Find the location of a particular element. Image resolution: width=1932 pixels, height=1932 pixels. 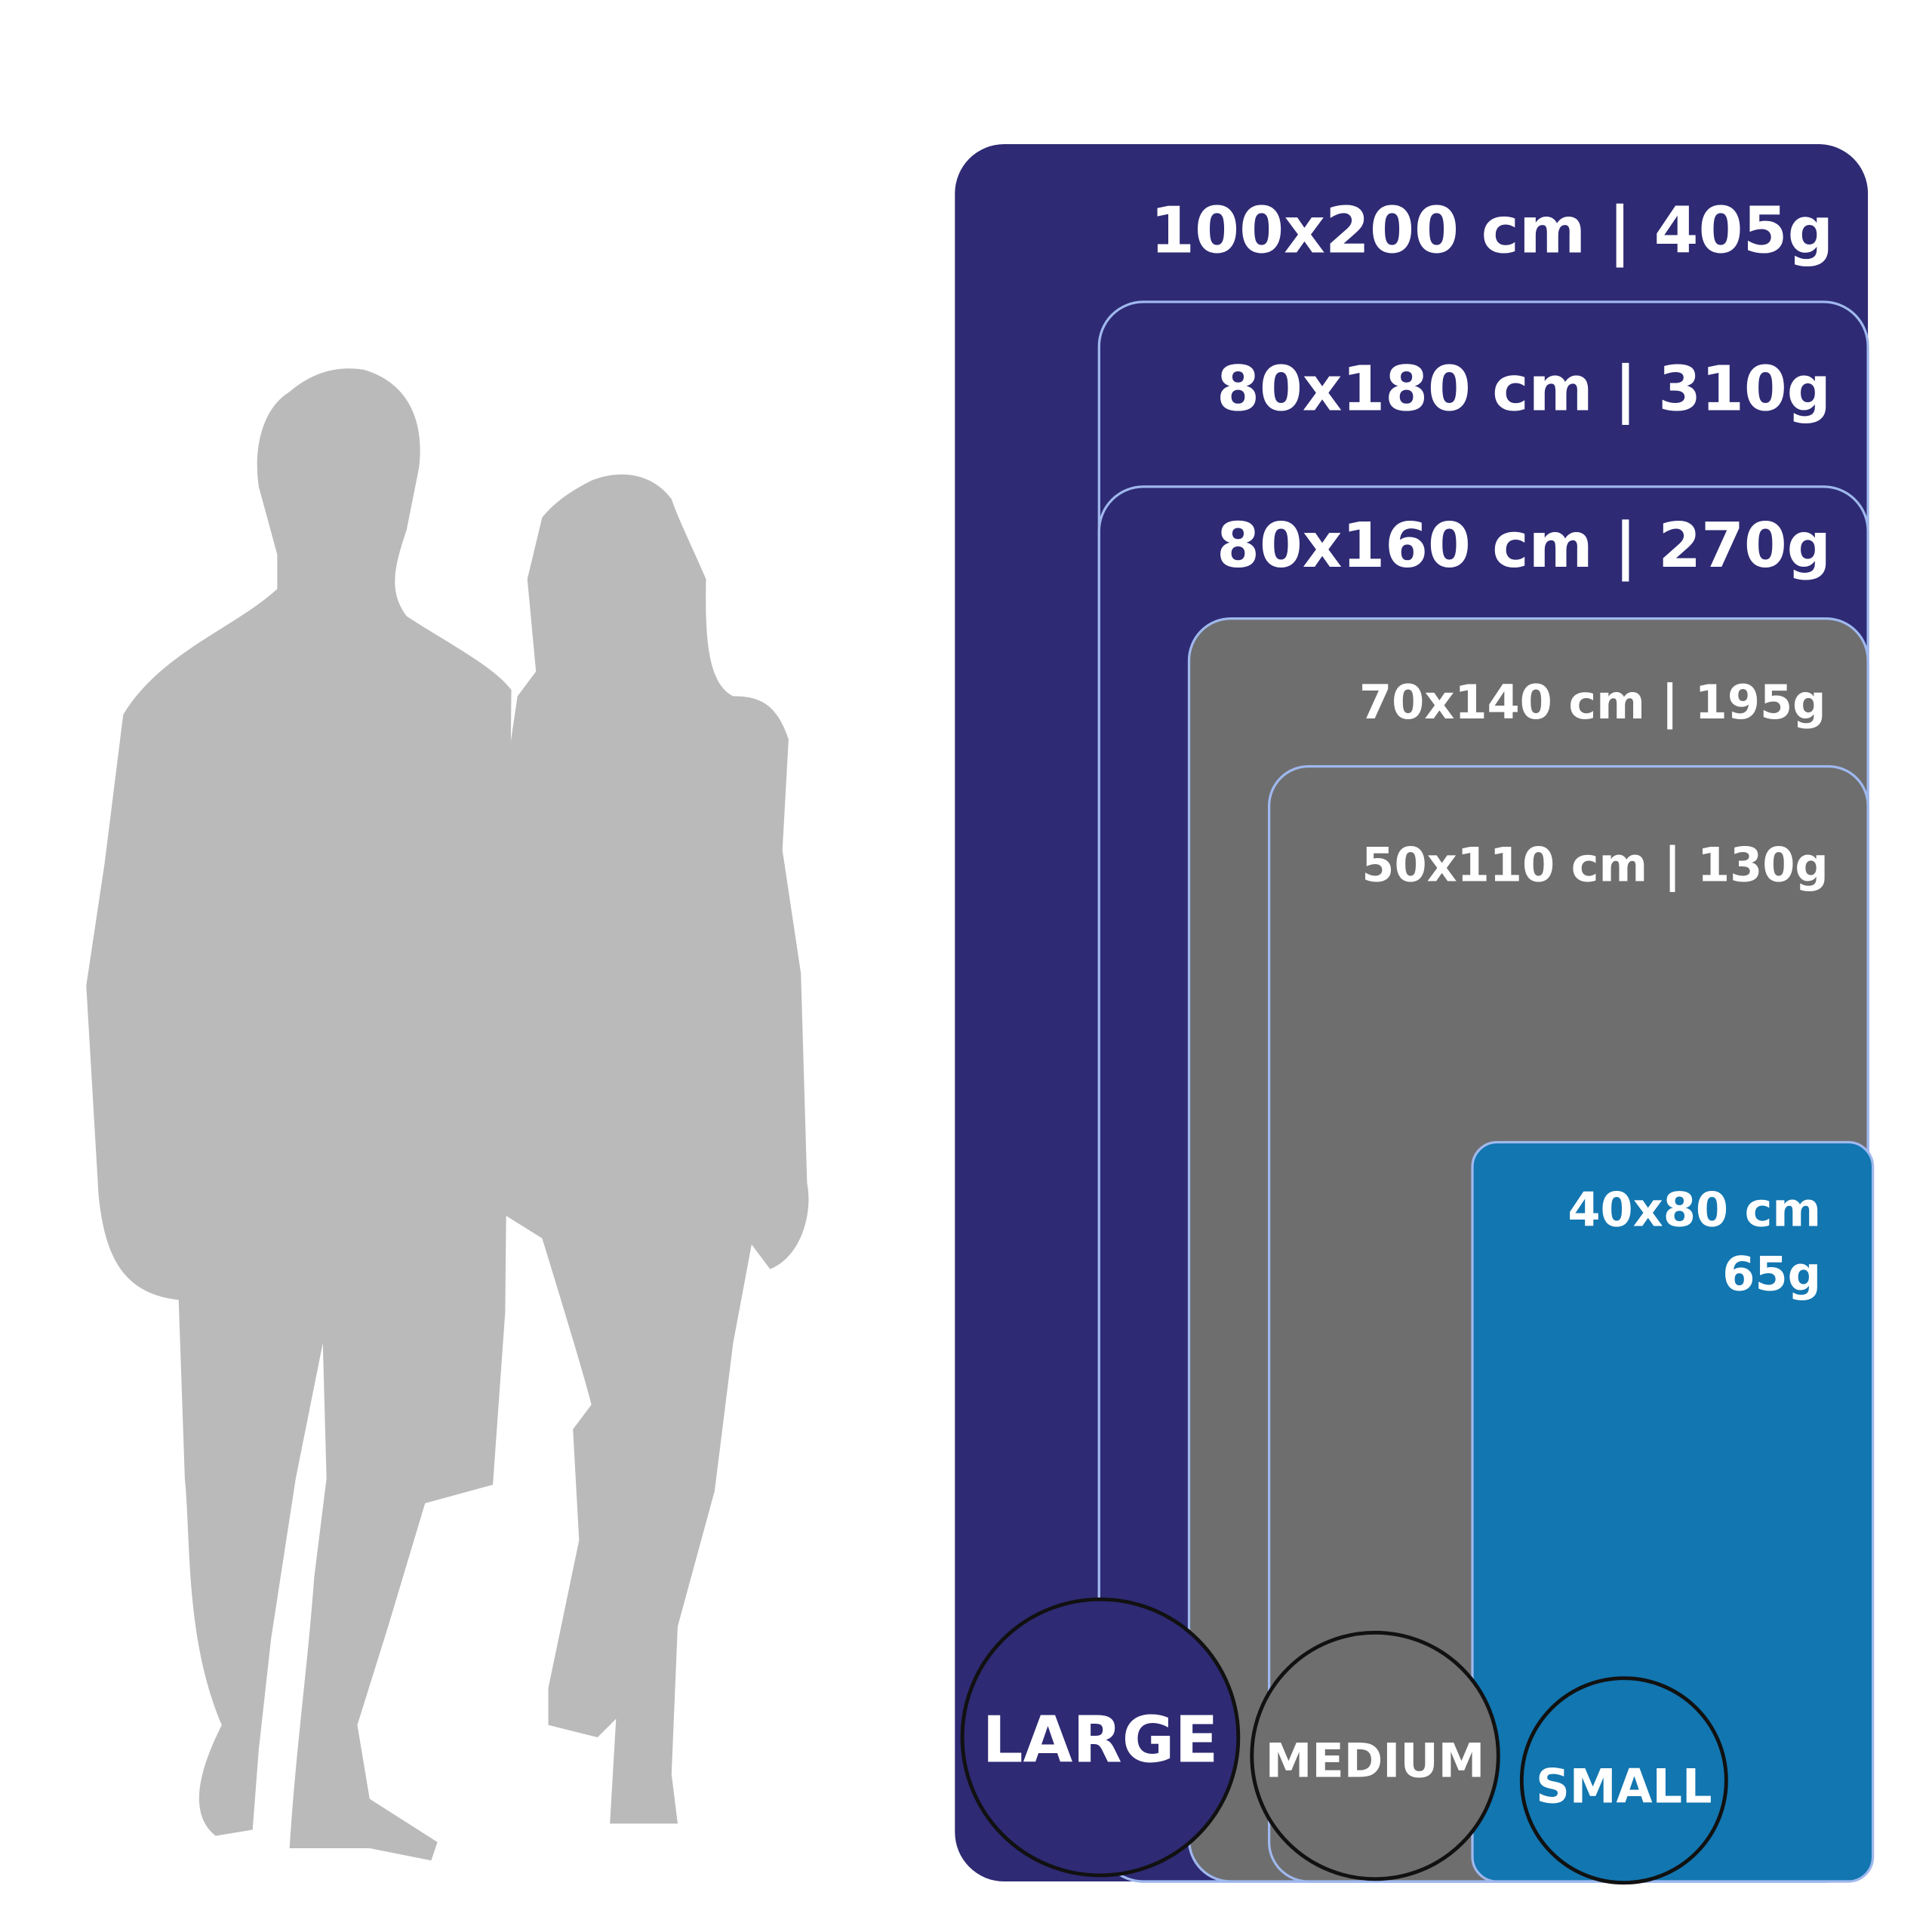

woman-silhouette is located at coordinates (649, 1149).